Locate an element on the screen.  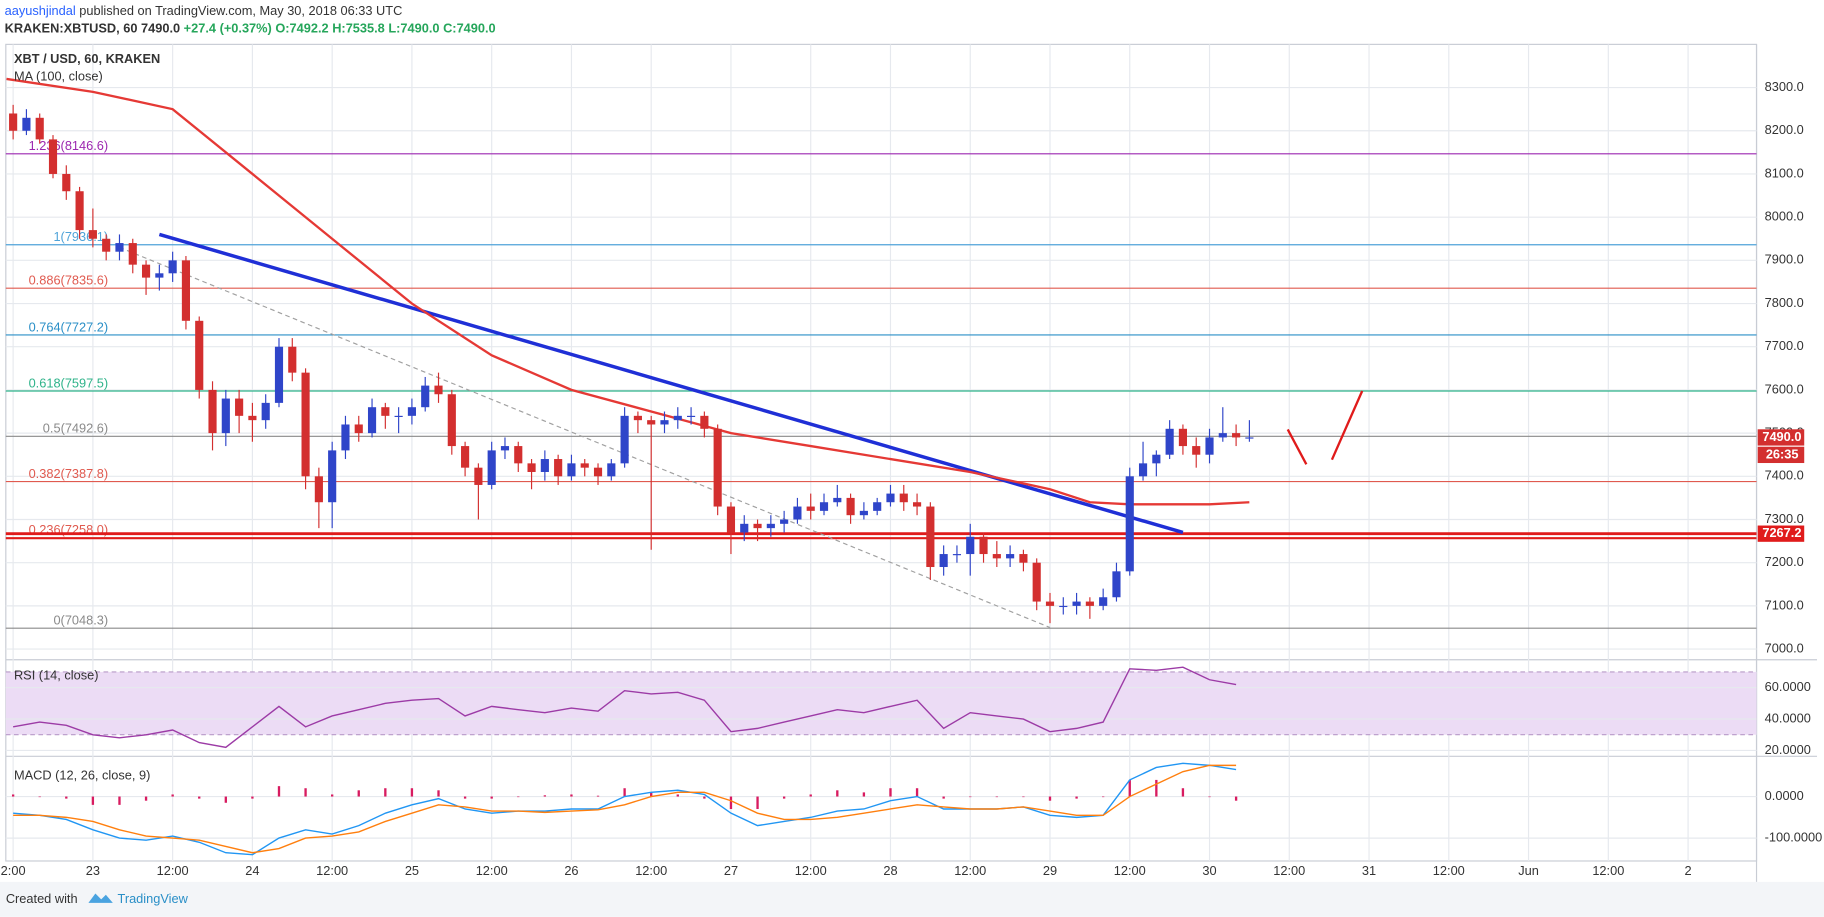
x-tick-label: 23 is located at coordinates (93, 870).